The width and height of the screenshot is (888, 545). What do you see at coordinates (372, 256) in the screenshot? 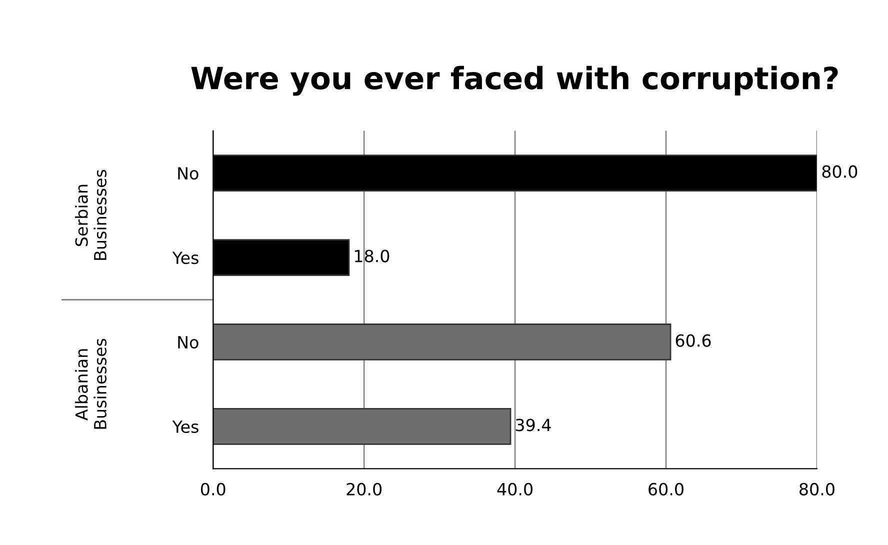
I see `data-label: 18.0` at bounding box center [372, 256].